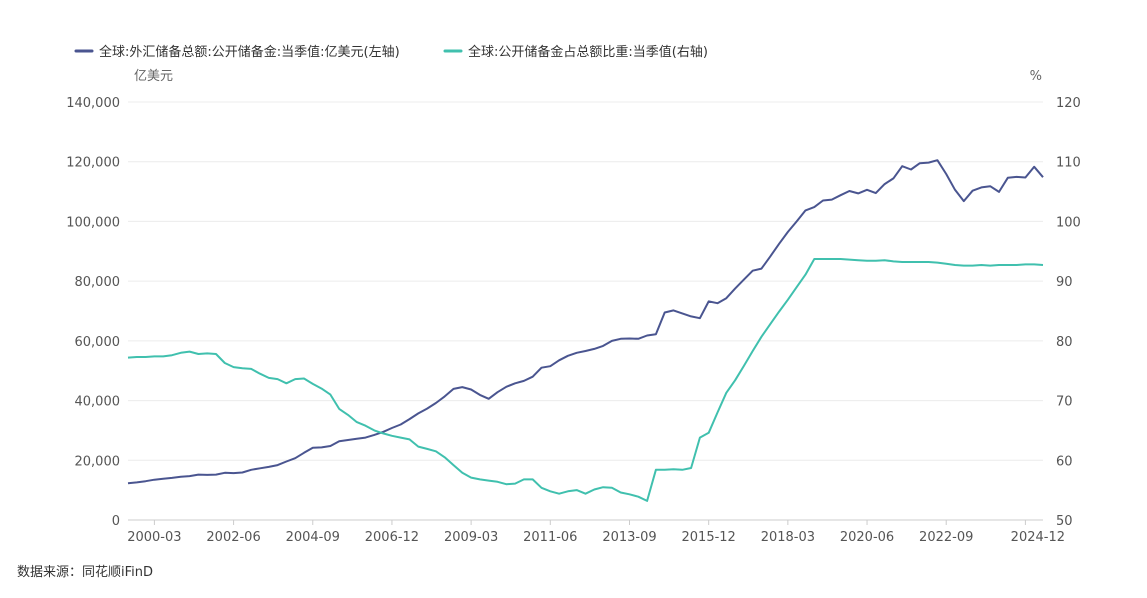  Describe the element at coordinates (93, 103) in the screenshot. I see `left-axis-tick-label: 140,000` at that location.